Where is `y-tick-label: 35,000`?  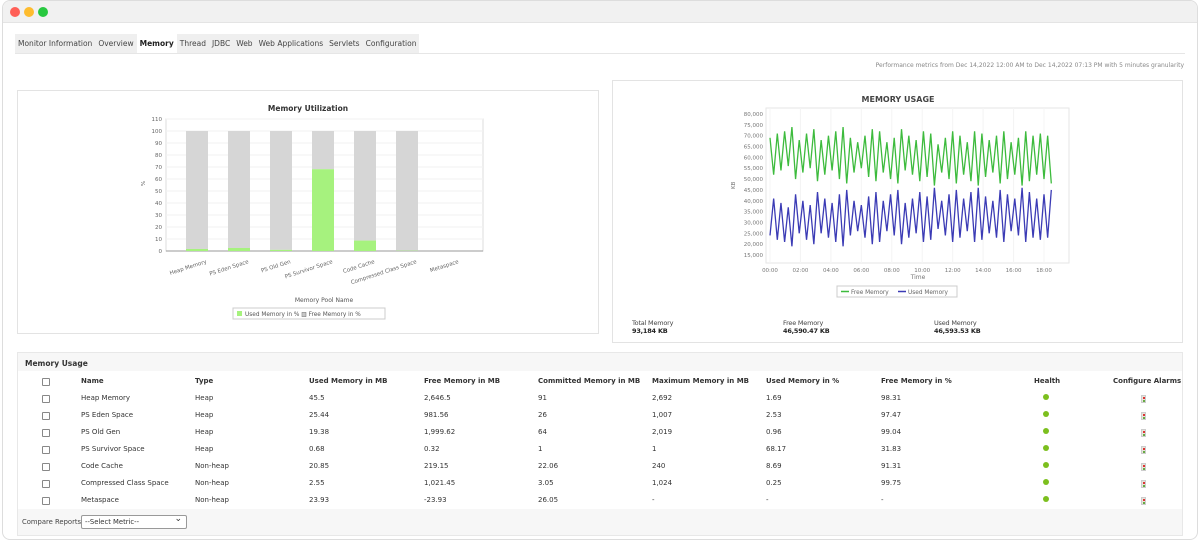 y-tick-label: 35,000 is located at coordinates (754, 213).